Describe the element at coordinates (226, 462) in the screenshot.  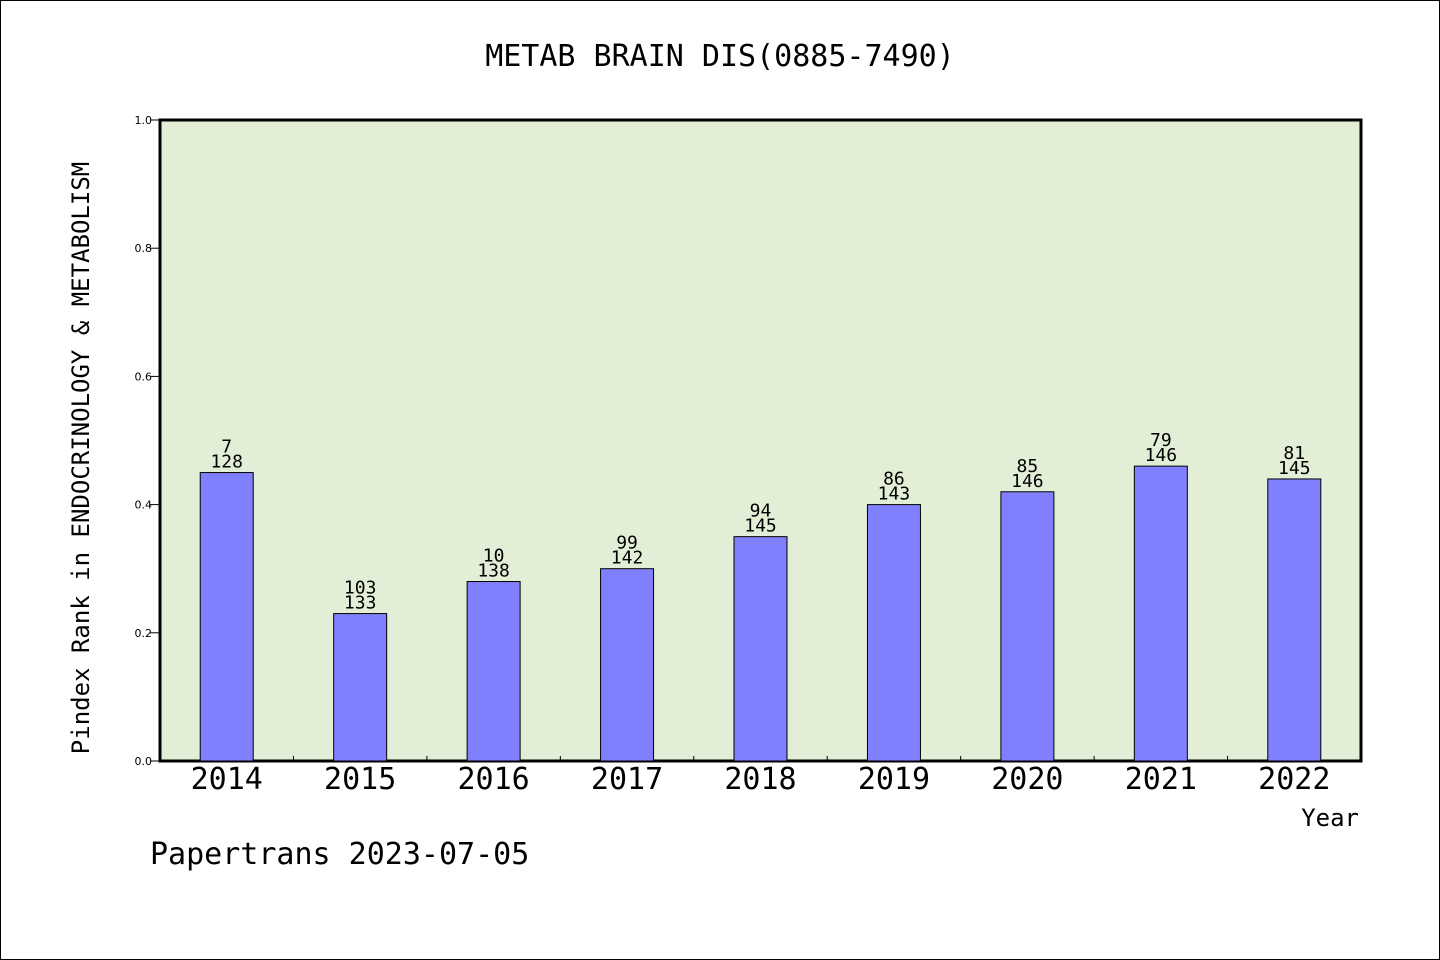
I see `total-label: 128` at that location.